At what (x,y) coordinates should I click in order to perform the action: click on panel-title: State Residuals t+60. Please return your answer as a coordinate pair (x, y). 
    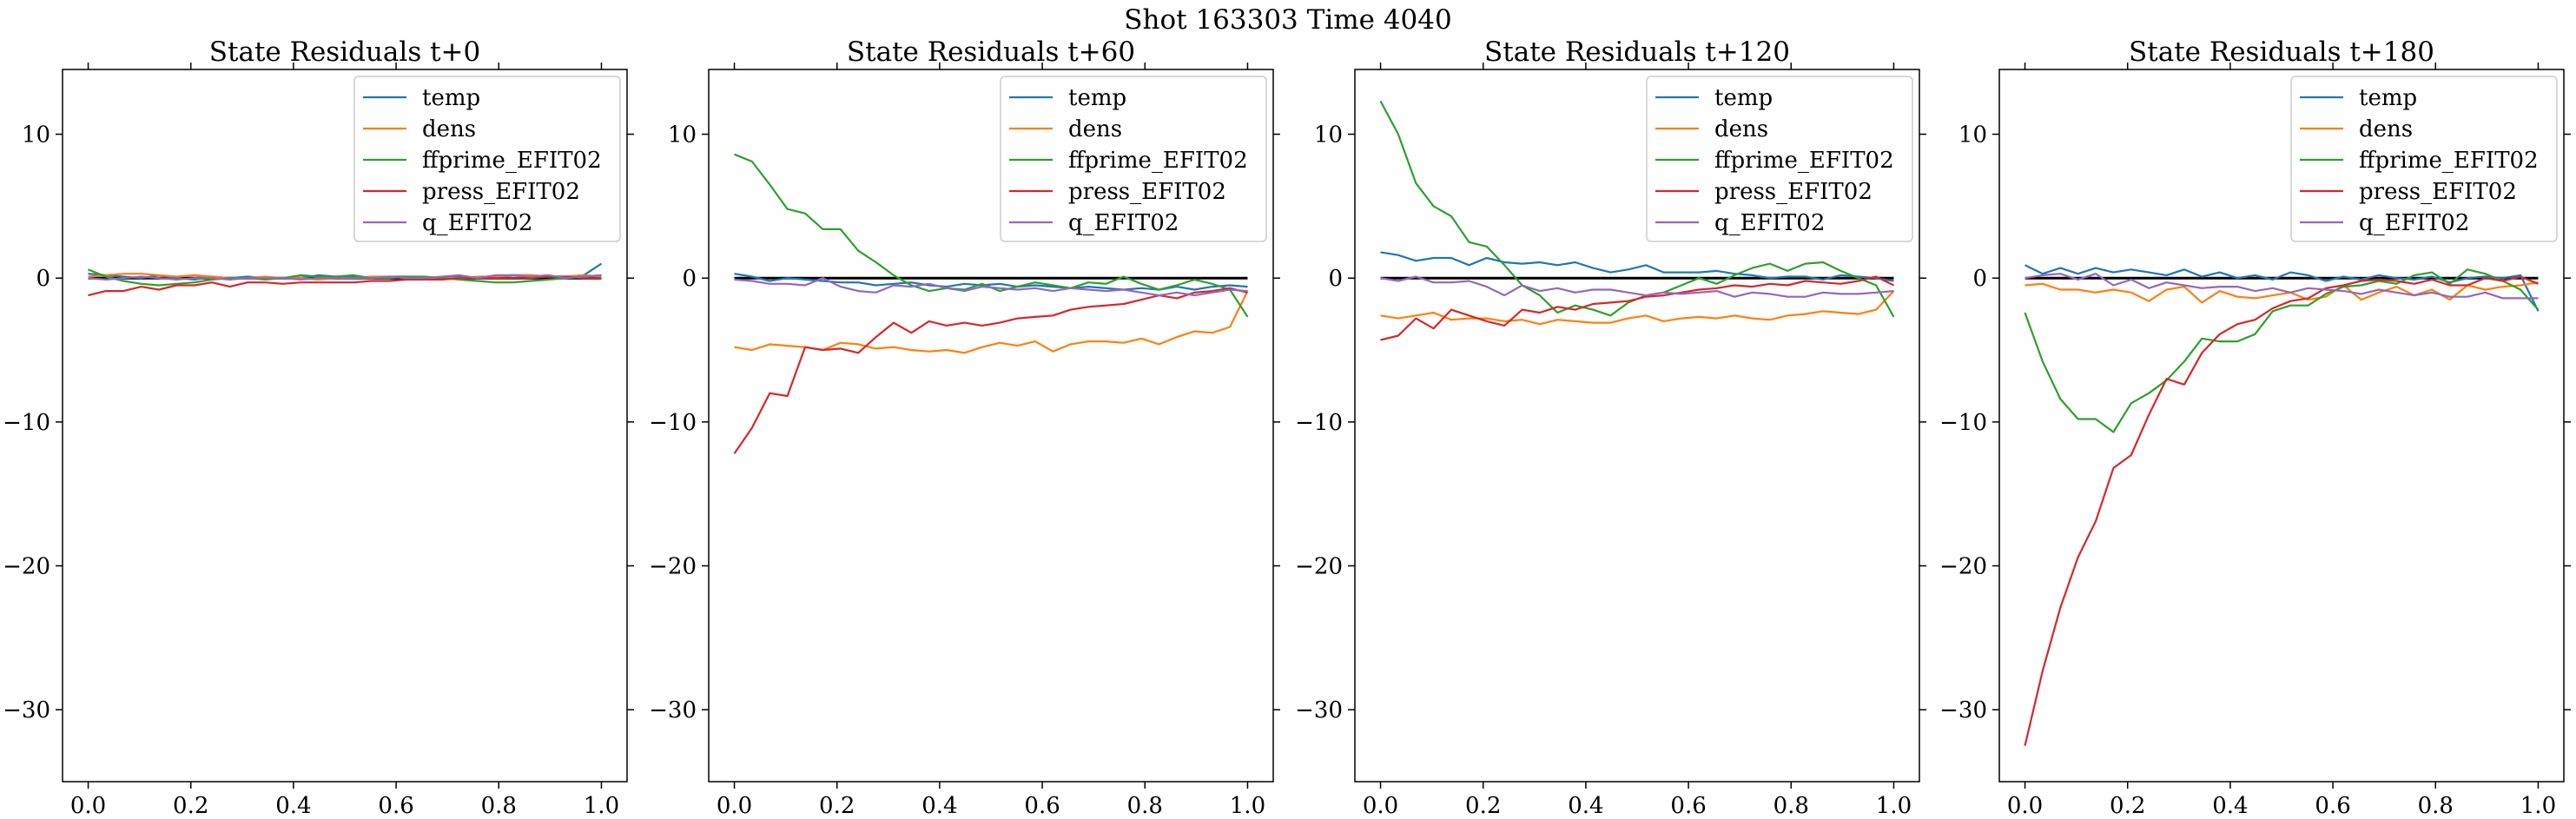
    Looking at the image, I should click on (991, 52).